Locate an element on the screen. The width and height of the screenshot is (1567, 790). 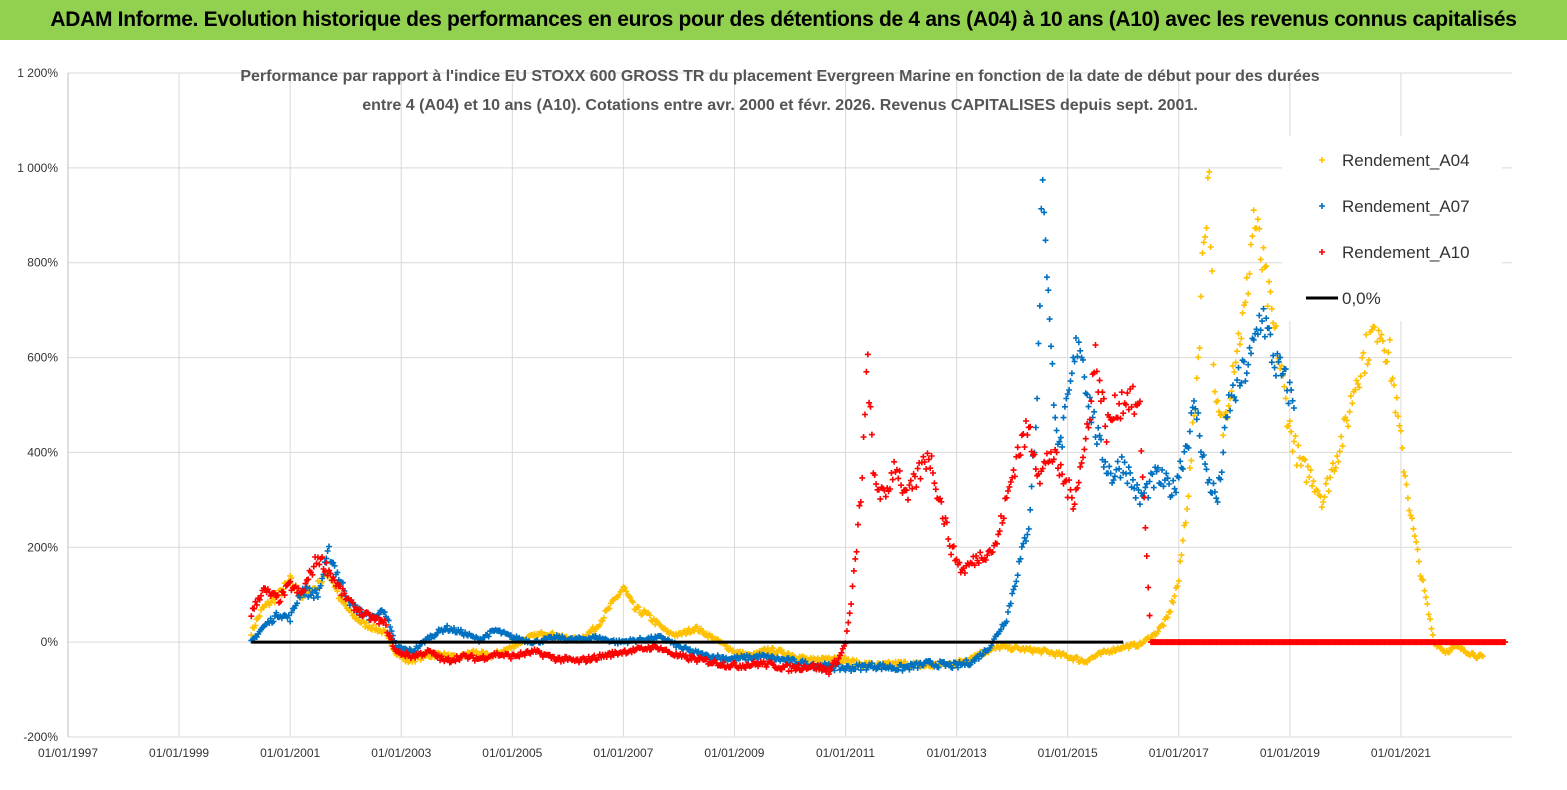
x-tick-label: 01/01/2021 is located at coordinates (1401, 753).